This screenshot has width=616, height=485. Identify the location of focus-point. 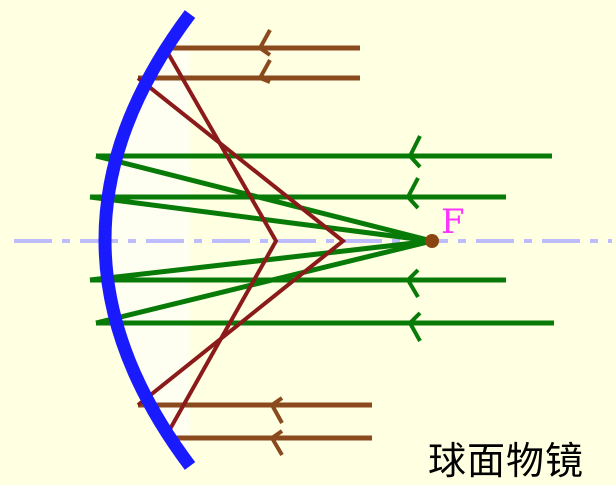
(432, 241).